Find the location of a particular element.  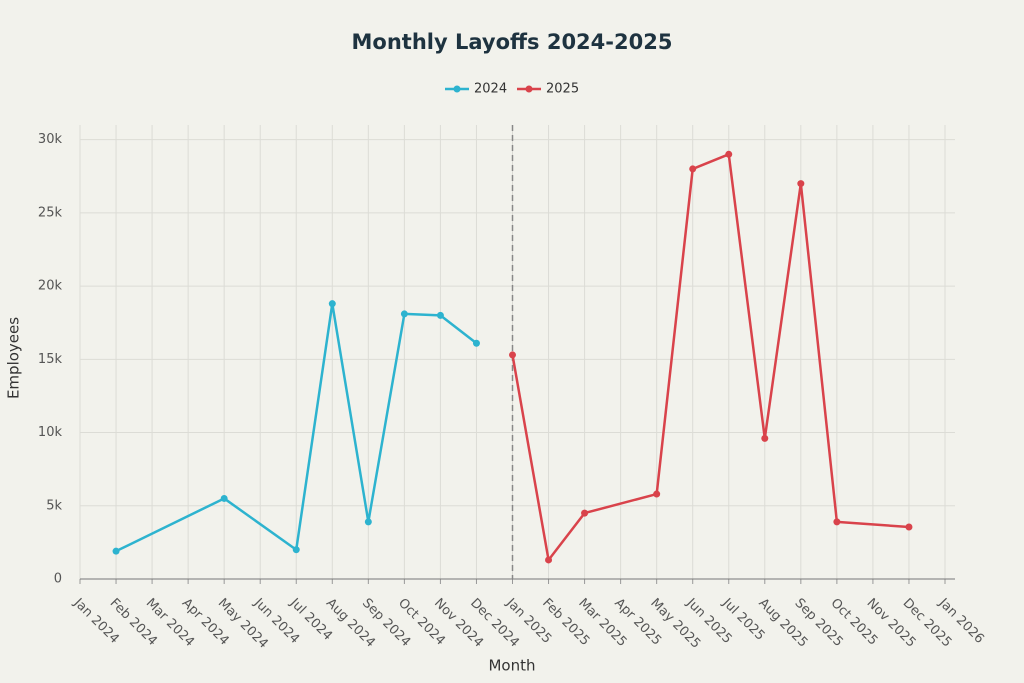

y-tick-label: 0 is located at coordinates (58, 579).